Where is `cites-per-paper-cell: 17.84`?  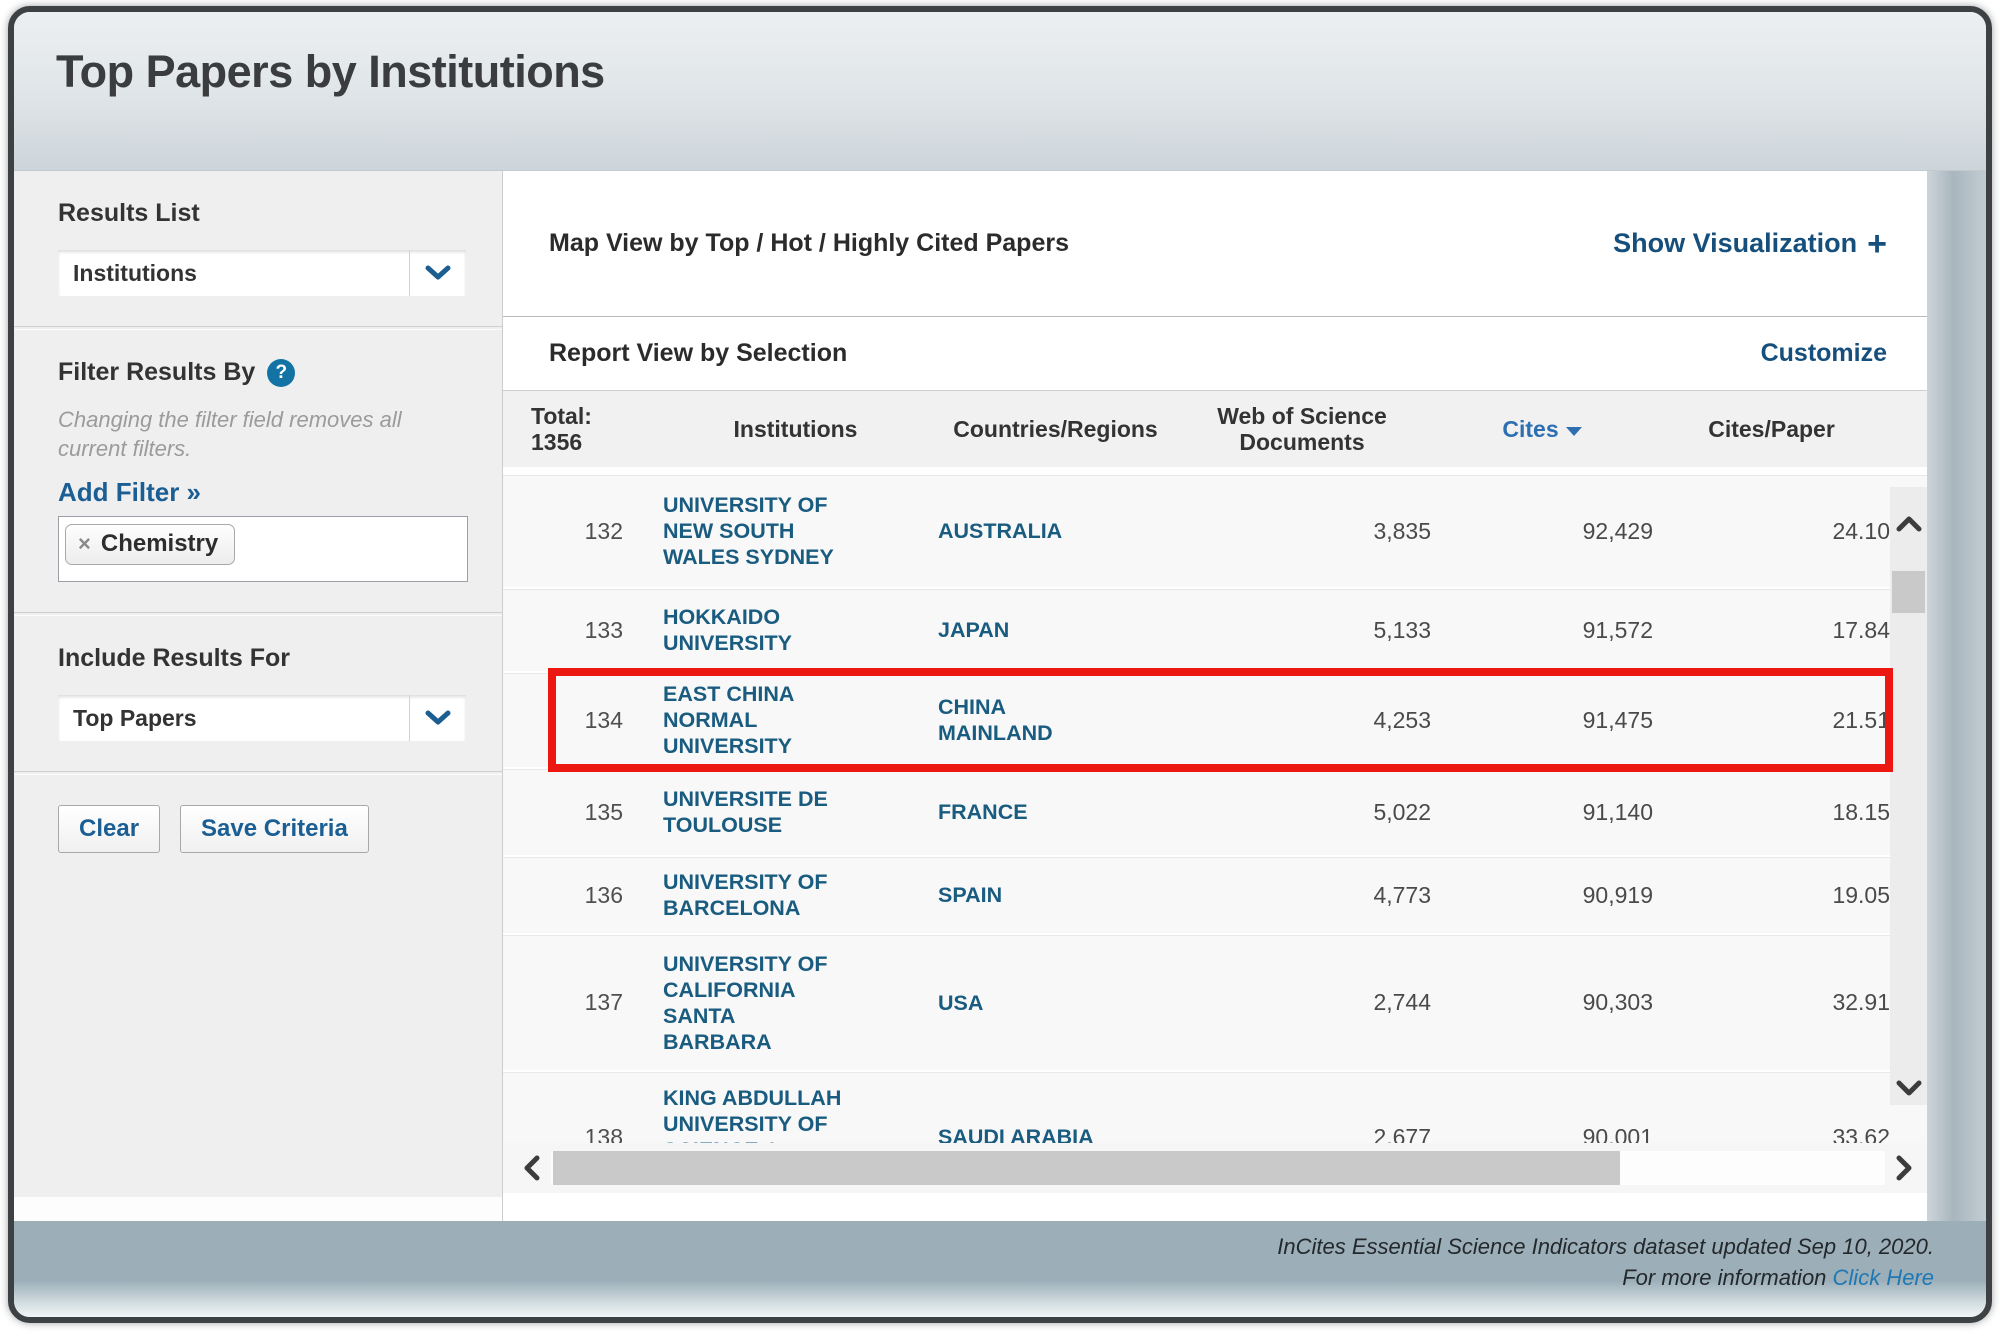
cites-per-paper-cell: 17.84 is located at coordinates (1861, 629).